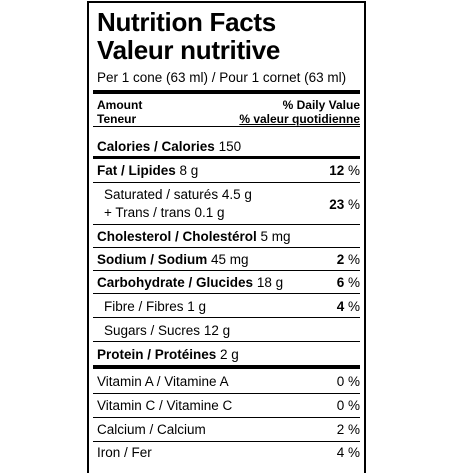 The height and width of the screenshot is (473, 460). I want to click on saturated-label: Saturated / saturés, so click(161, 194).